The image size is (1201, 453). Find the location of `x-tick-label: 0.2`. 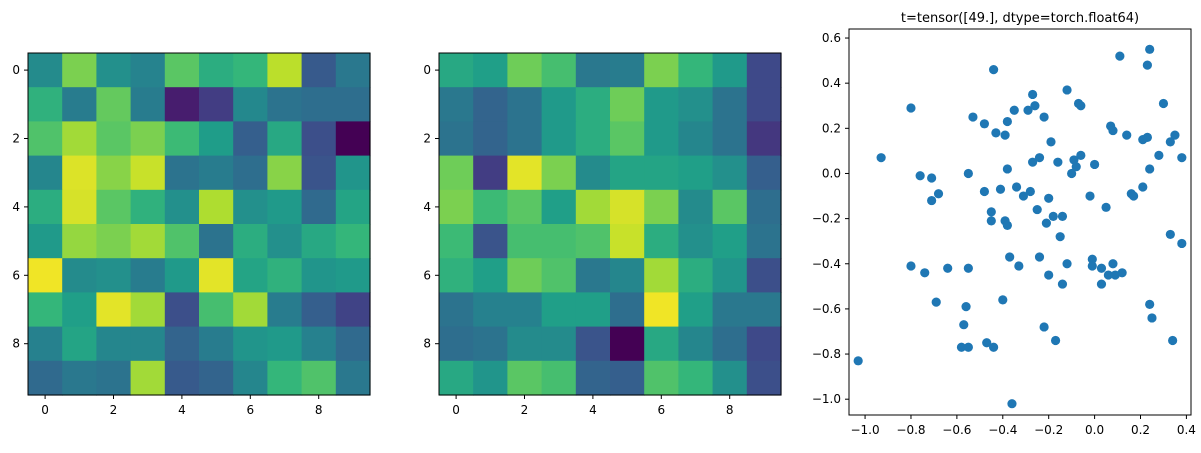

x-tick-label: 0.2 is located at coordinates (1140, 430).